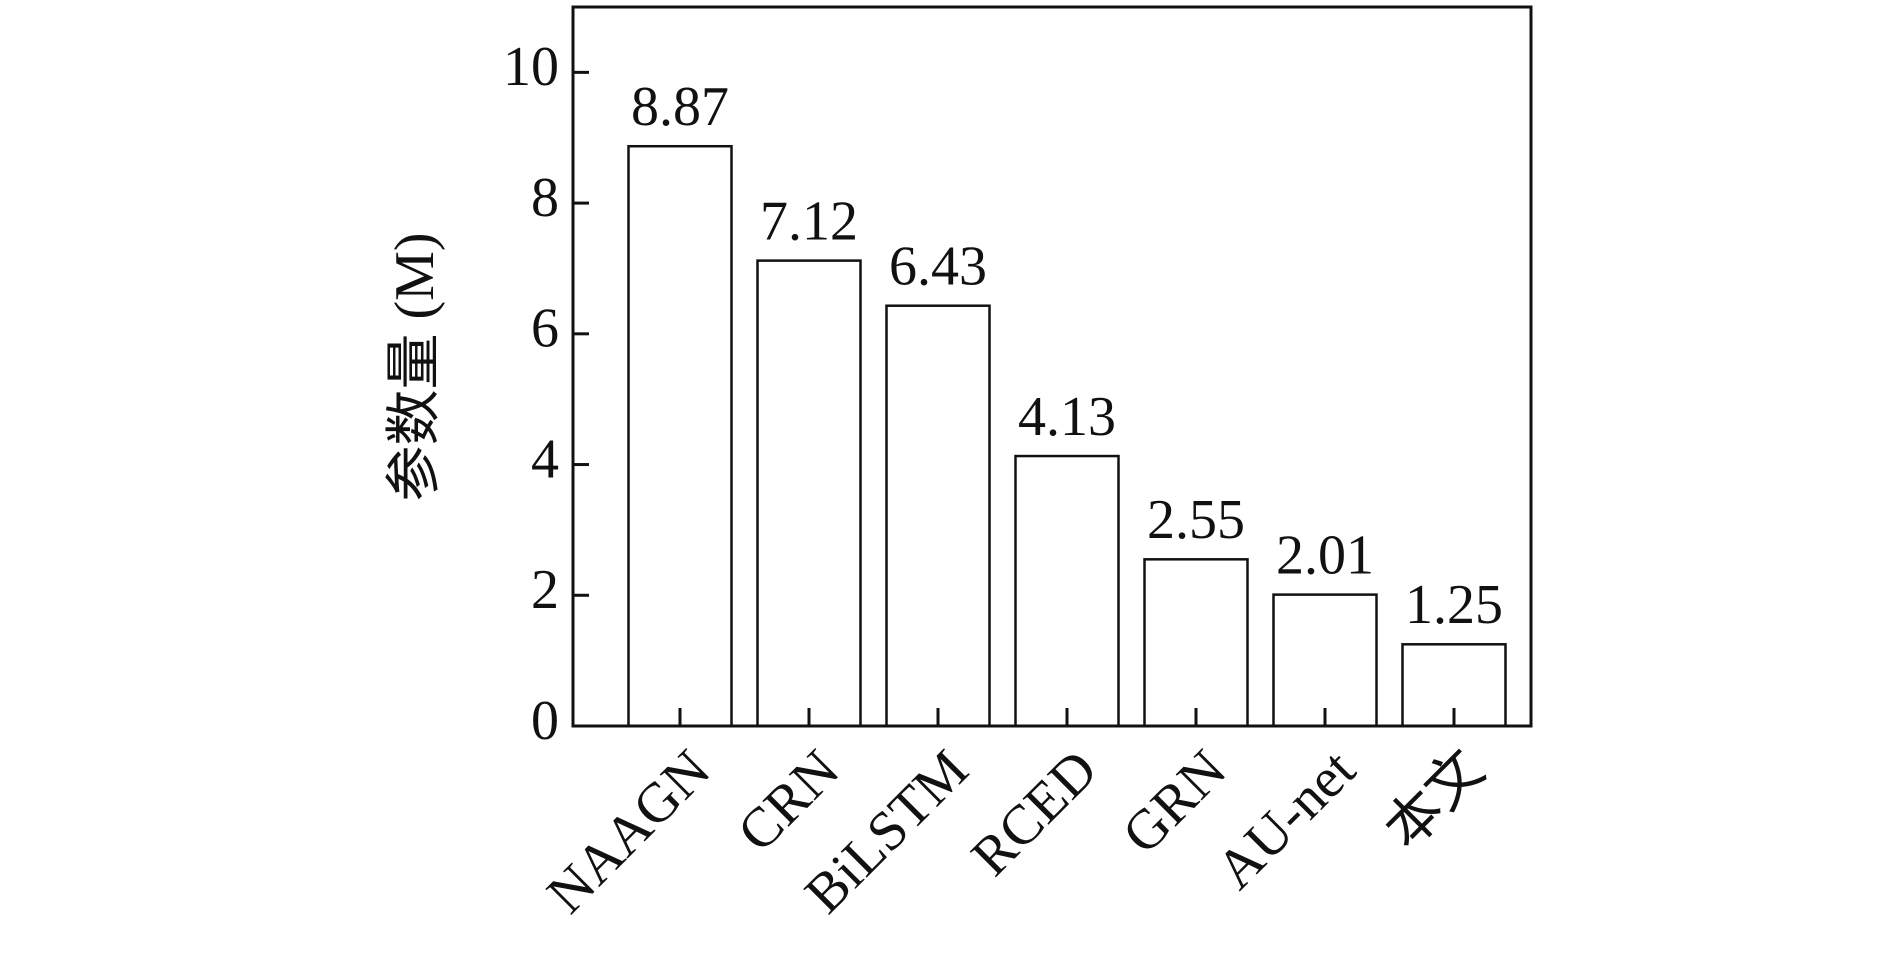  I want to click on y-axis-label: 参数量 (M), so click(415, 366).